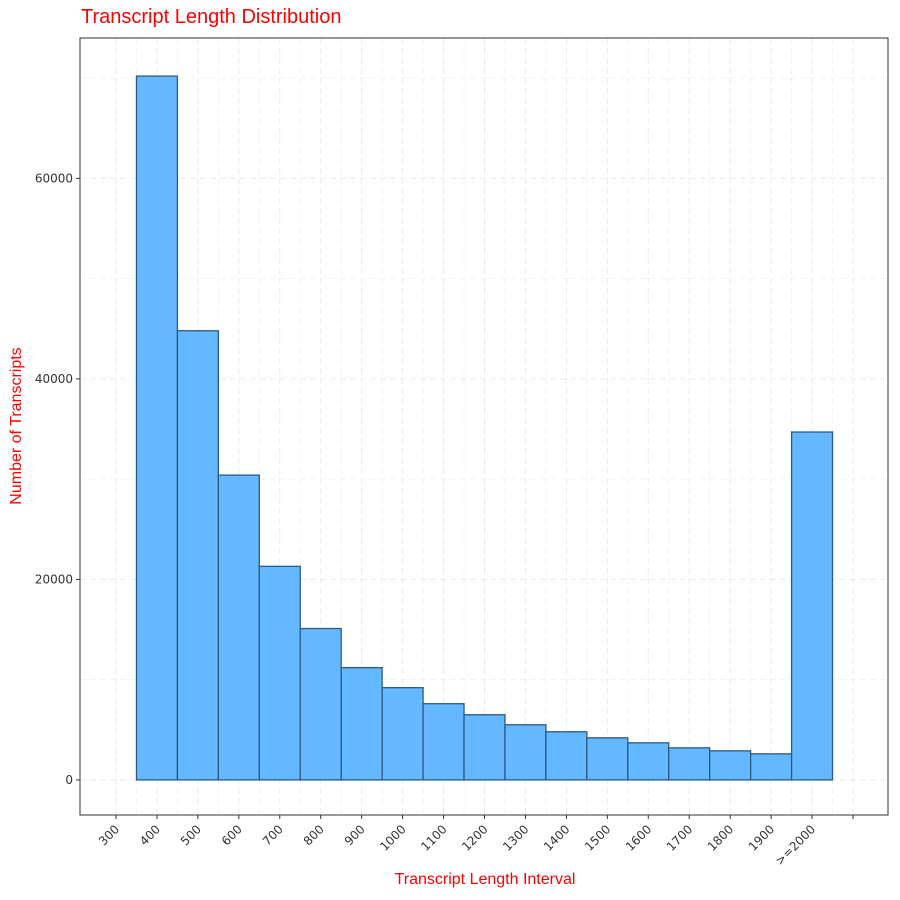 This screenshot has width=900, height=900. I want to click on x-tick-label: 800, so click(314, 835).